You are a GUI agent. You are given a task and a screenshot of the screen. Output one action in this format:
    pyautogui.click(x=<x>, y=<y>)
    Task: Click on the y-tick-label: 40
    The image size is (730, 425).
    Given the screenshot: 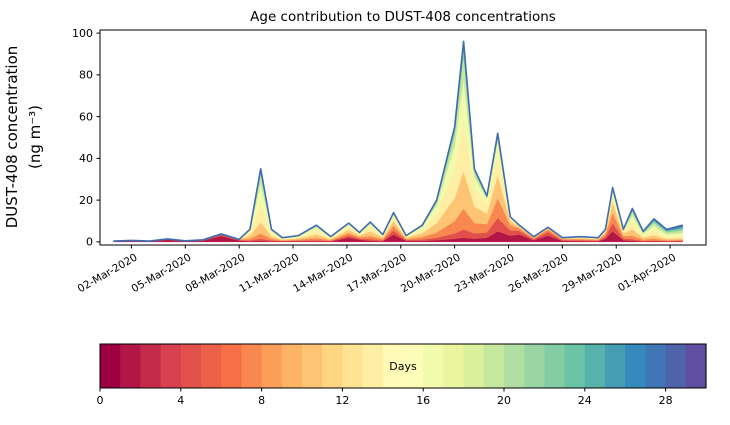 What is the action you would take?
    pyautogui.click(x=86, y=158)
    